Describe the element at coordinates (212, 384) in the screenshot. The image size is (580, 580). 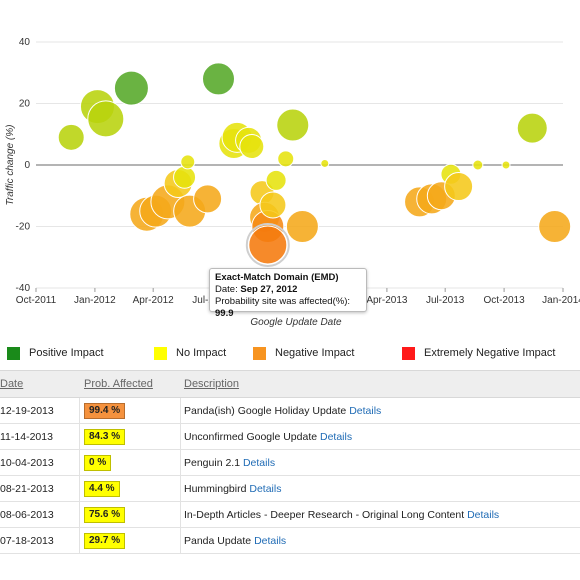
I see `column-header-description: Description` at that location.